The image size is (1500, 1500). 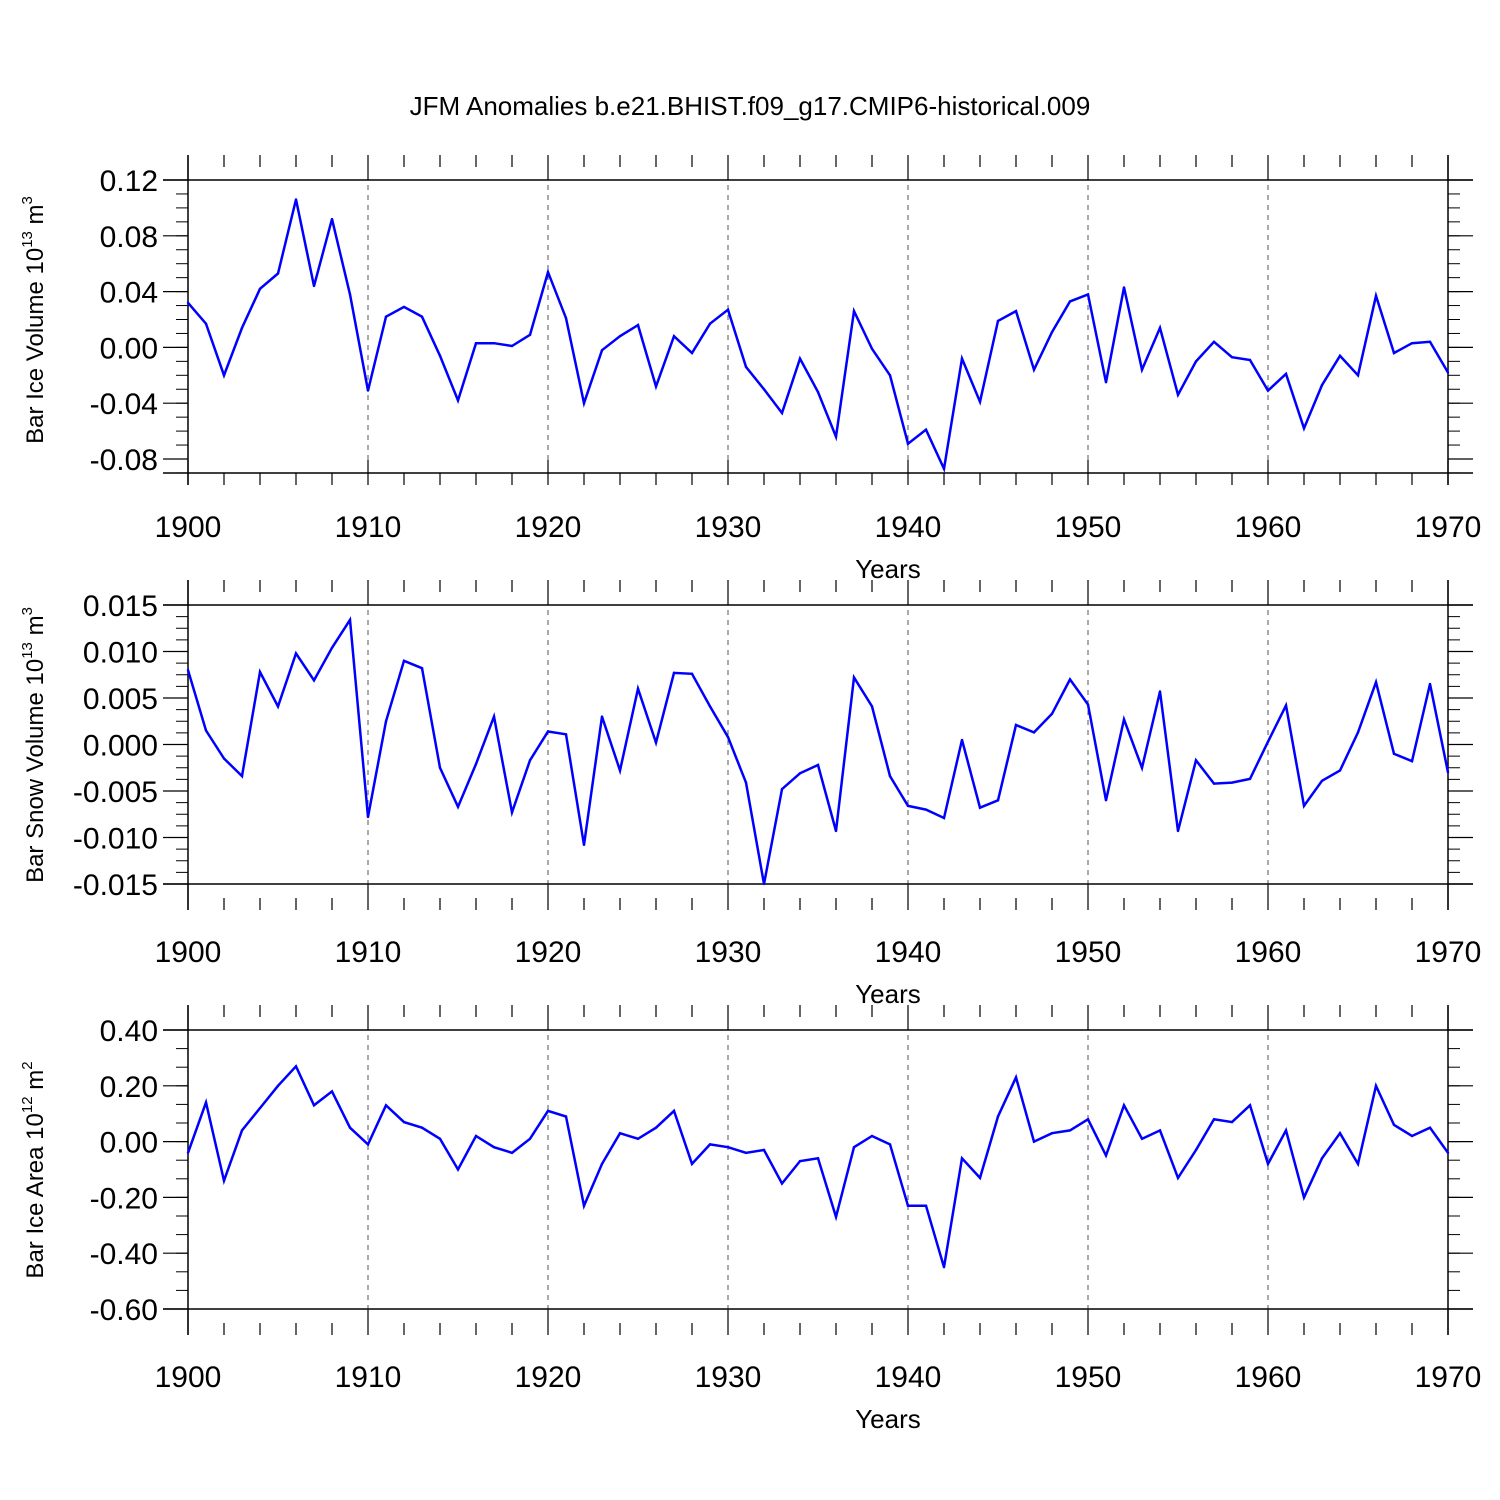 What do you see at coordinates (124, 460) in the screenshot?
I see `y-tick-label: -0.08` at bounding box center [124, 460].